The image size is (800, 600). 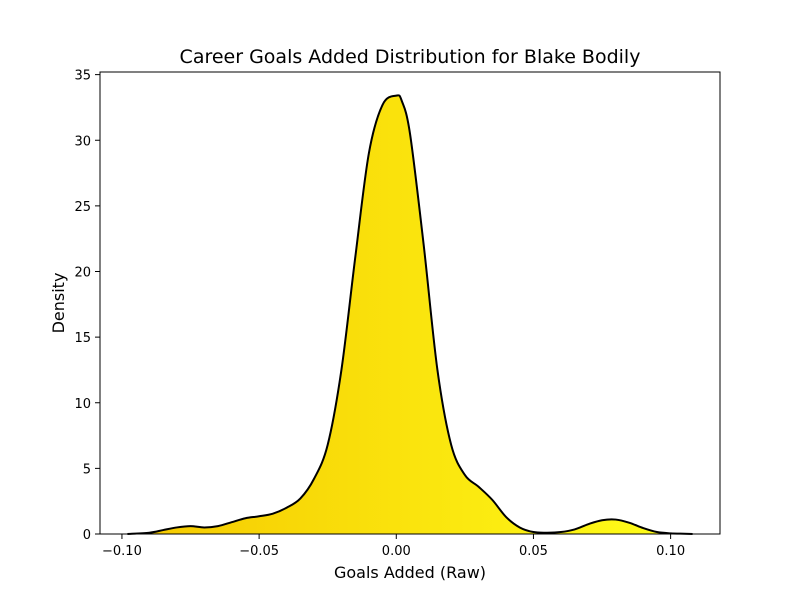 I want to click on x-tick-label: 0.05, so click(x=533, y=551).